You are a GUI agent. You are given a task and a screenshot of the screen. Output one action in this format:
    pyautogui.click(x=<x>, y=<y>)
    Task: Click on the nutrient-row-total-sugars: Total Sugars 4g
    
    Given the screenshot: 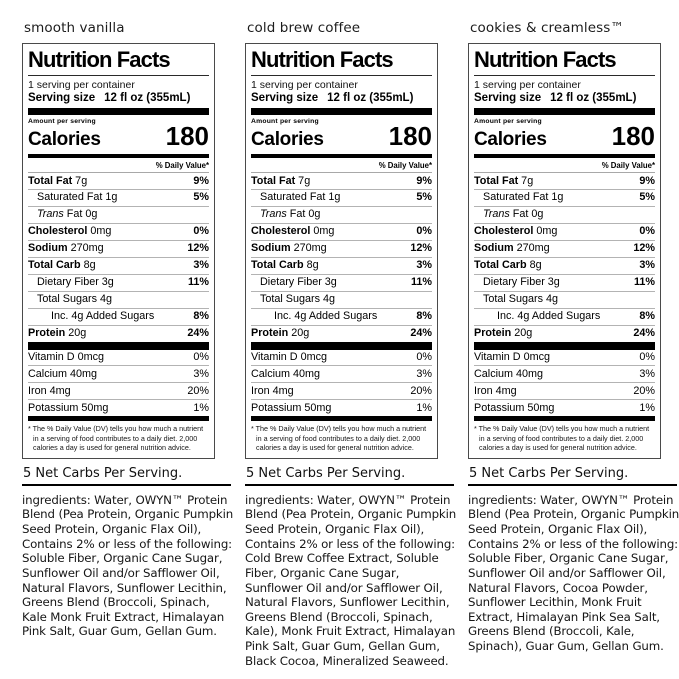 What is the action you would take?
    pyautogui.click(x=118, y=299)
    